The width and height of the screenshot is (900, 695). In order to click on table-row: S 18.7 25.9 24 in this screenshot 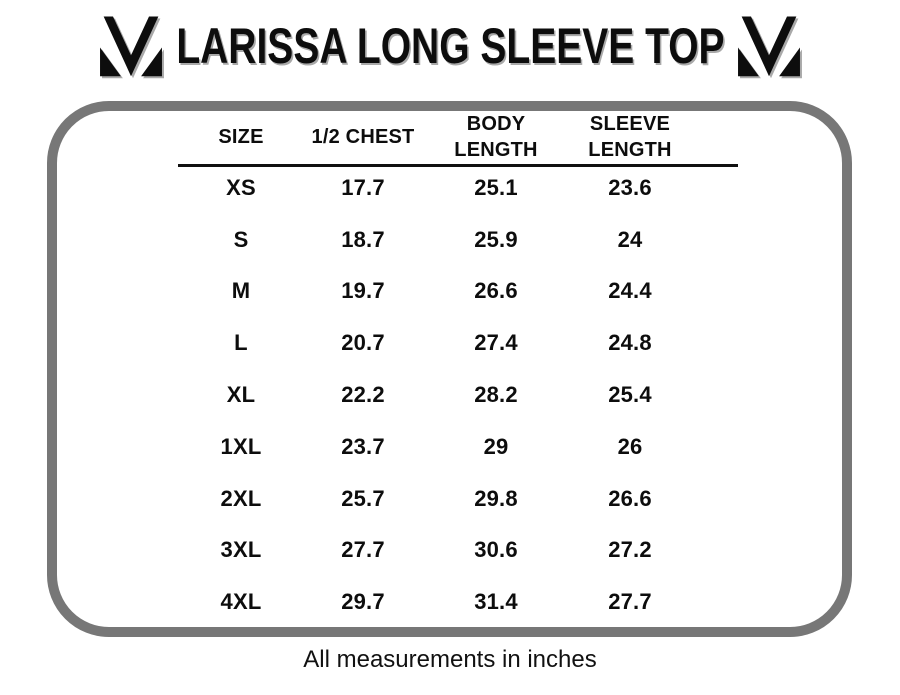, I will do `click(434, 240)`.